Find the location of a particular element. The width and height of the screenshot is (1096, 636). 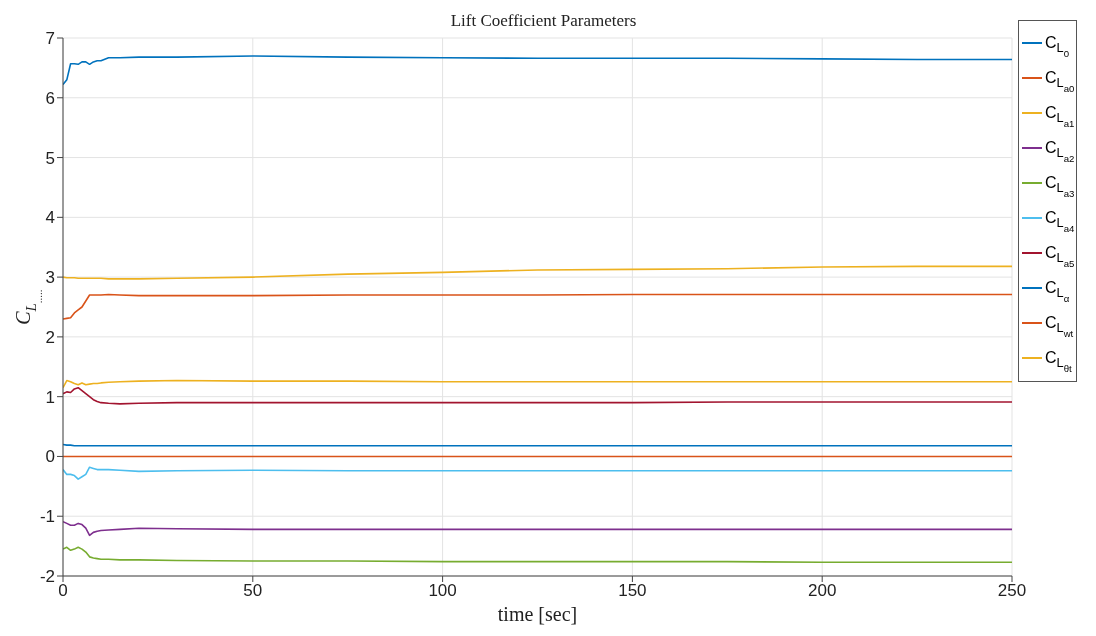

y-tick-label: 5 is located at coordinates (50, 158).